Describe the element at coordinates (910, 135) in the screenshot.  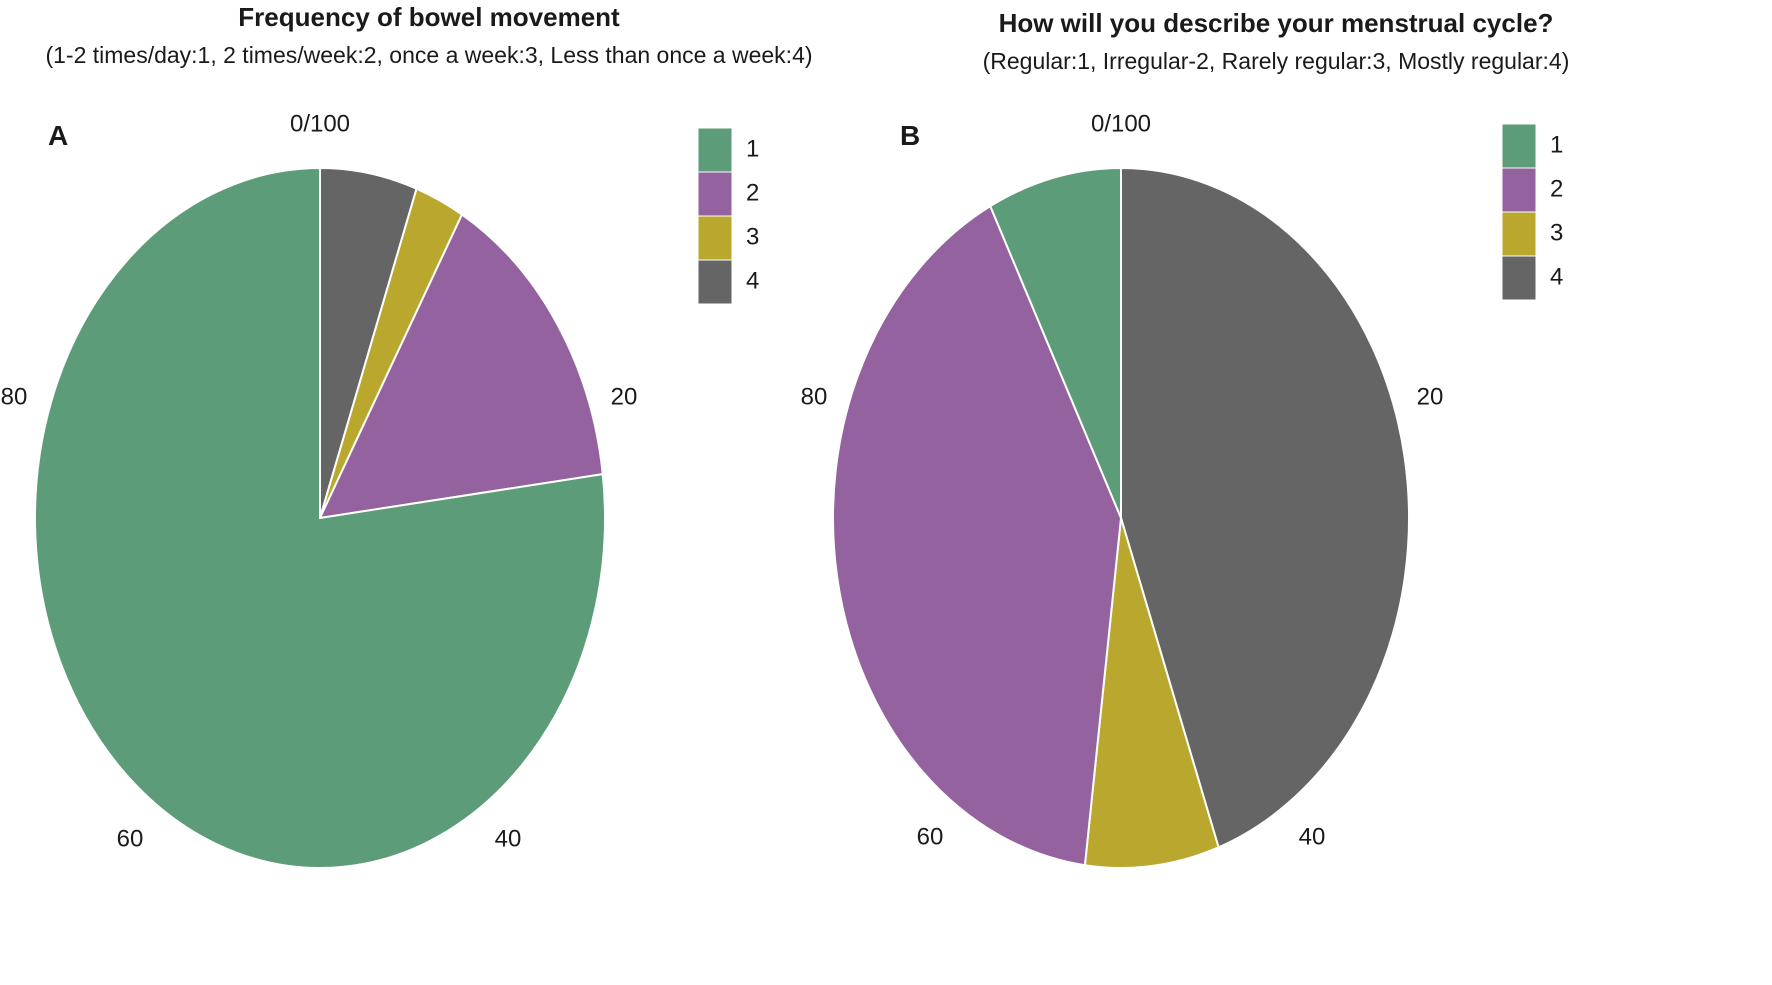
I see `panel-letter: B` at that location.